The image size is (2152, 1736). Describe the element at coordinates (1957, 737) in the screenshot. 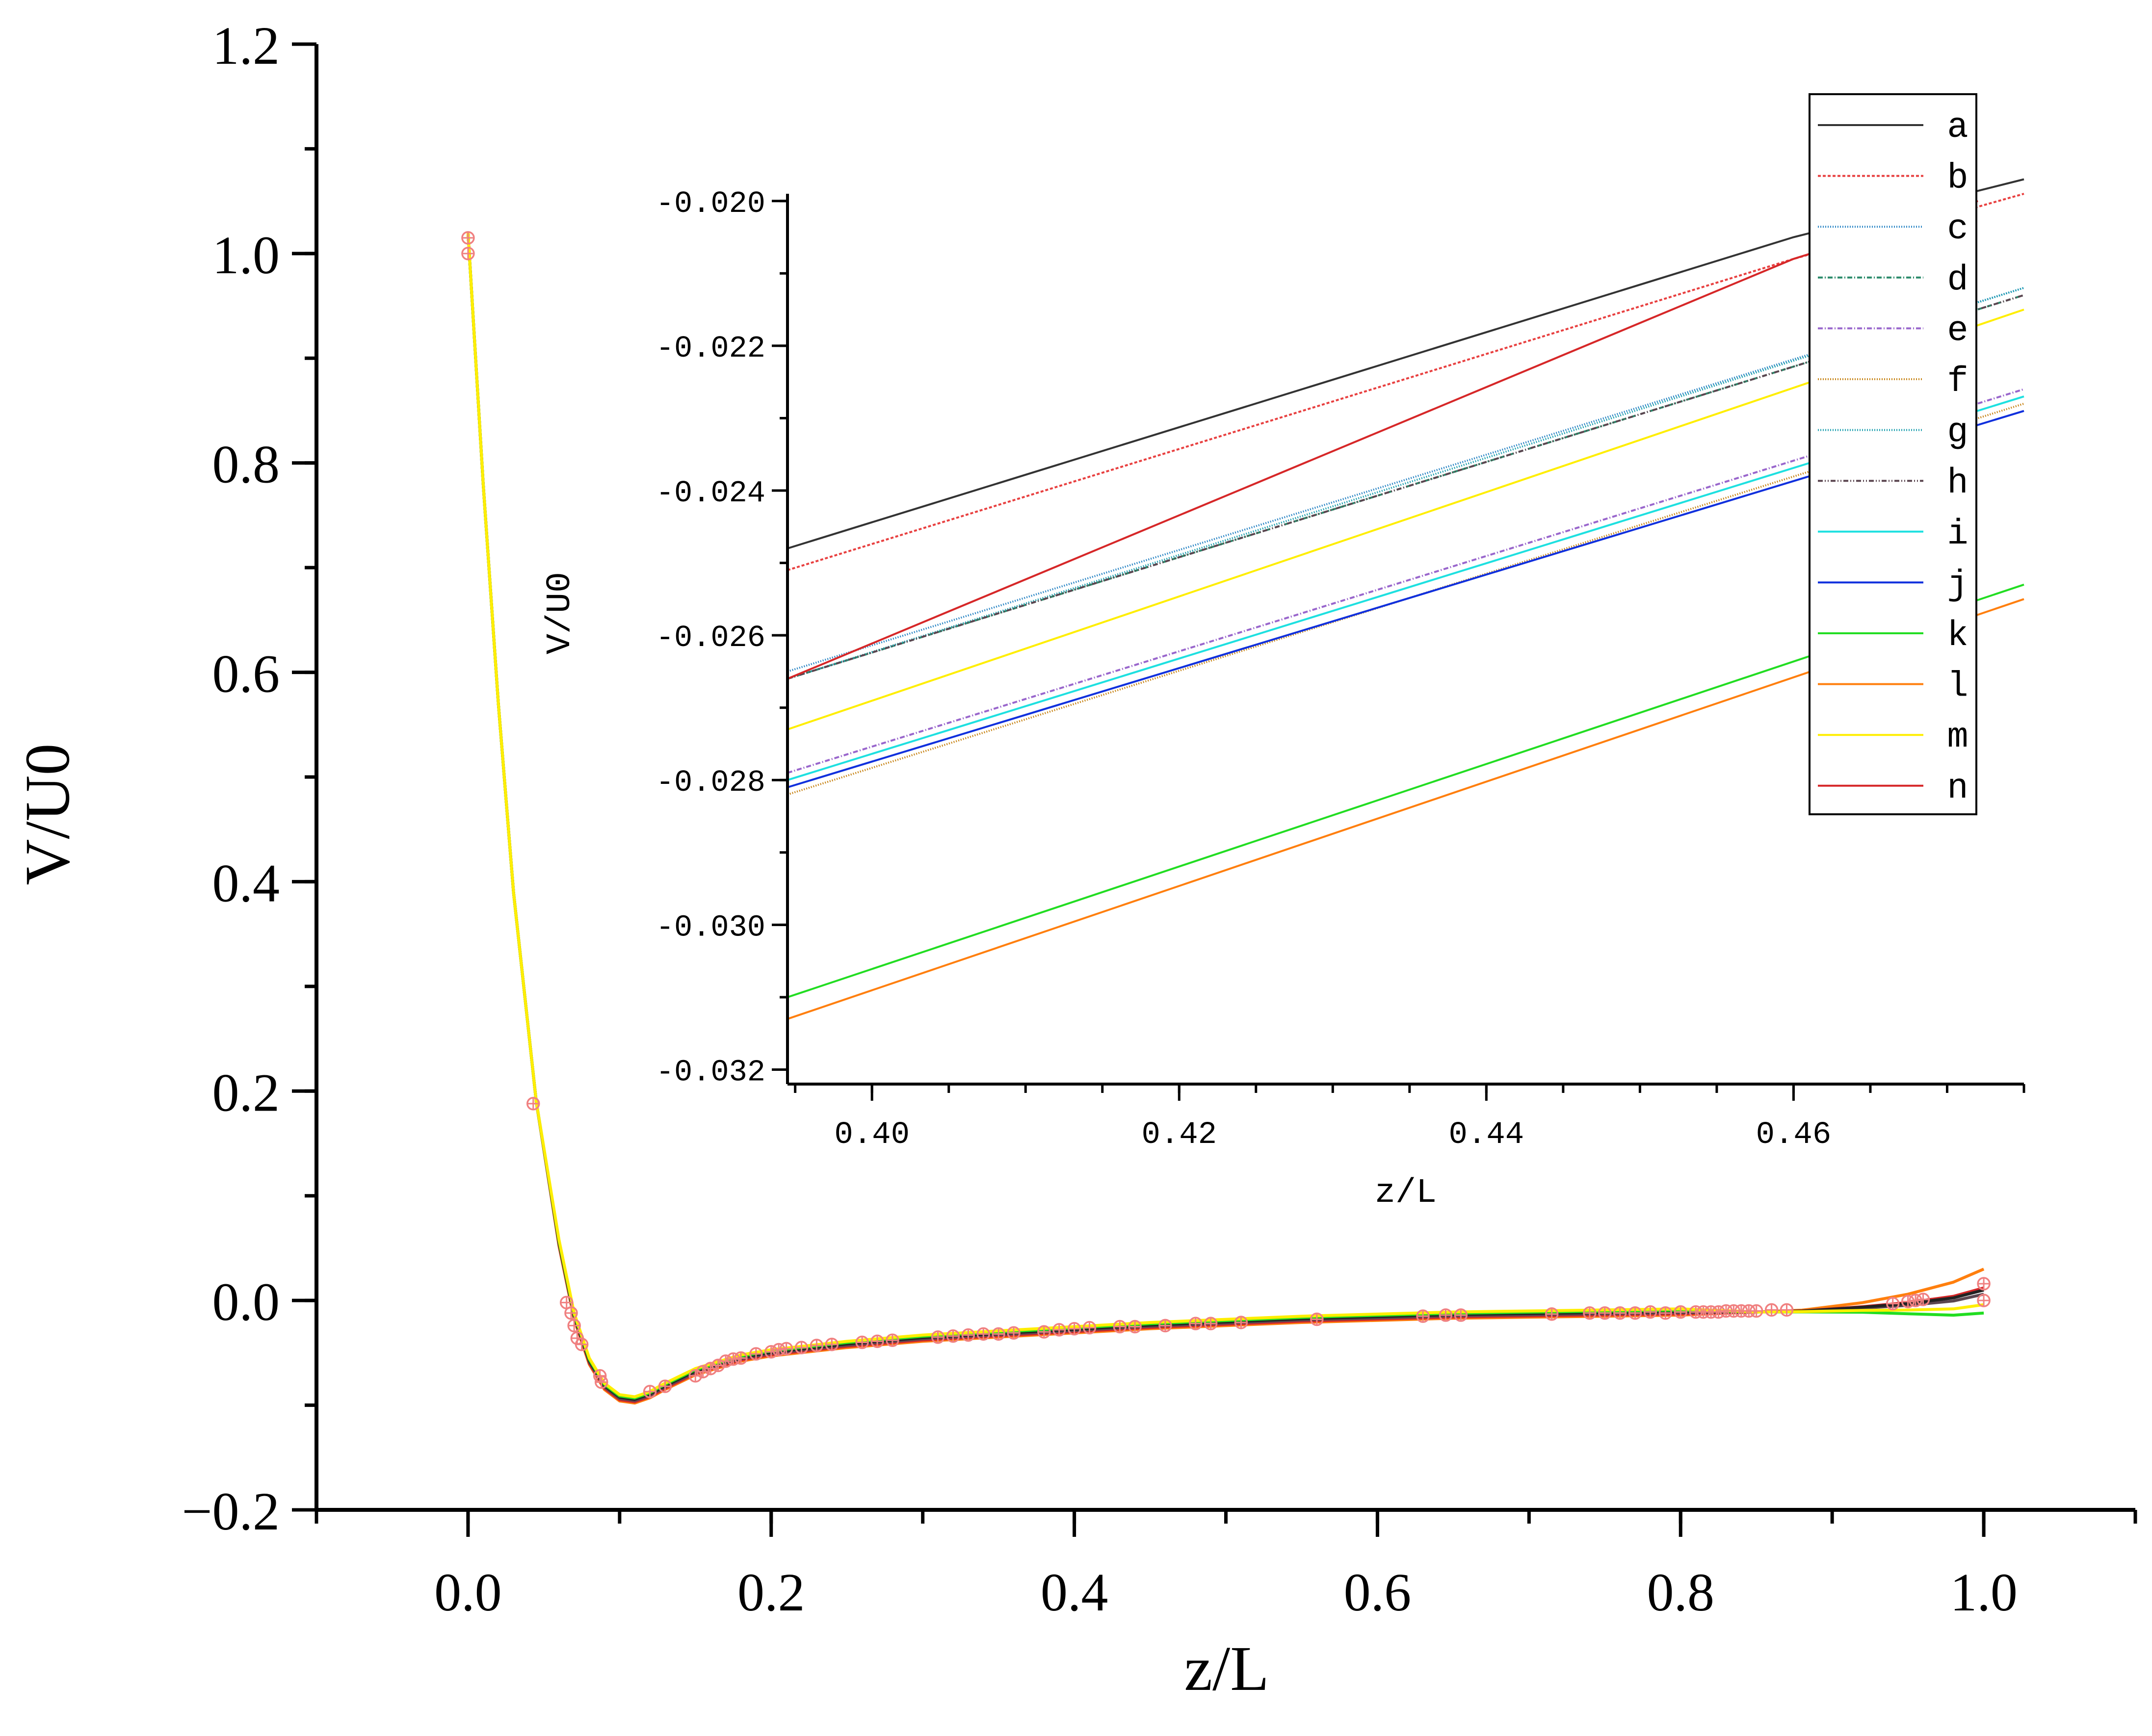

I see `legend-label: m` at that location.